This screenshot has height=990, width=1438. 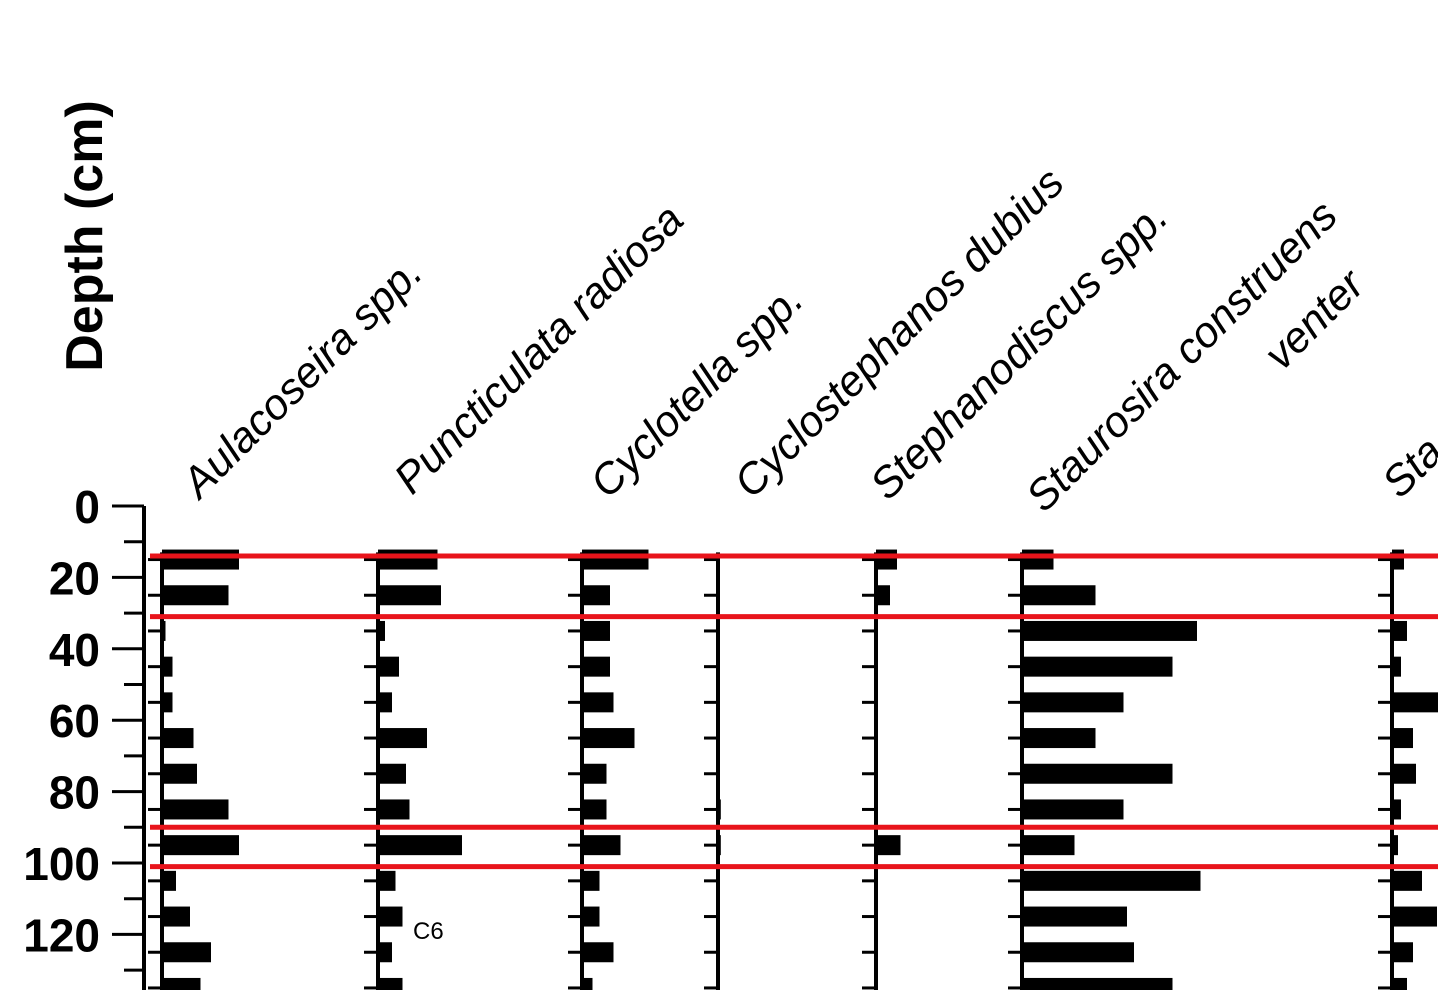 I want to click on taxon-label: Sta, so click(x=1405, y=467).